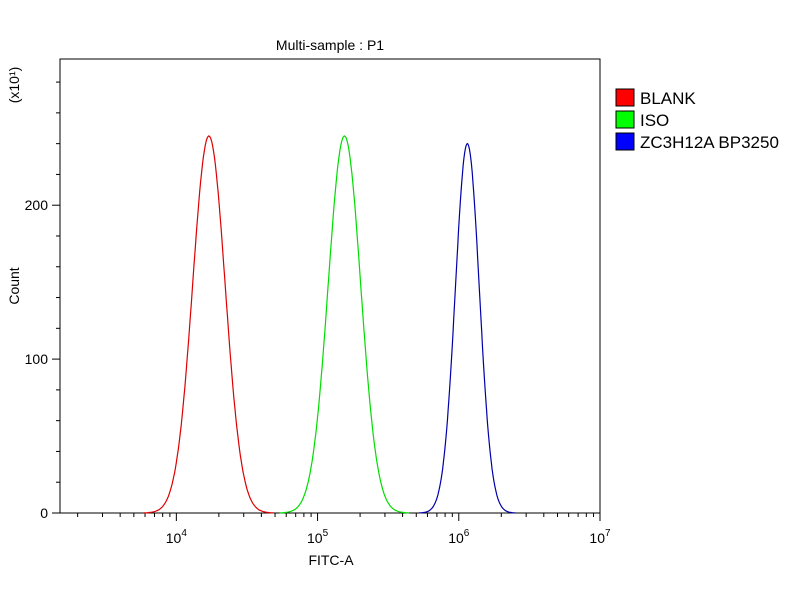 Image resolution: width=800 pixels, height=600 pixels. What do you see at coordinates (330, 45) in the screenshot?
I see `chart-title: Multi-sample : P1` at bounding box center [330, 45].